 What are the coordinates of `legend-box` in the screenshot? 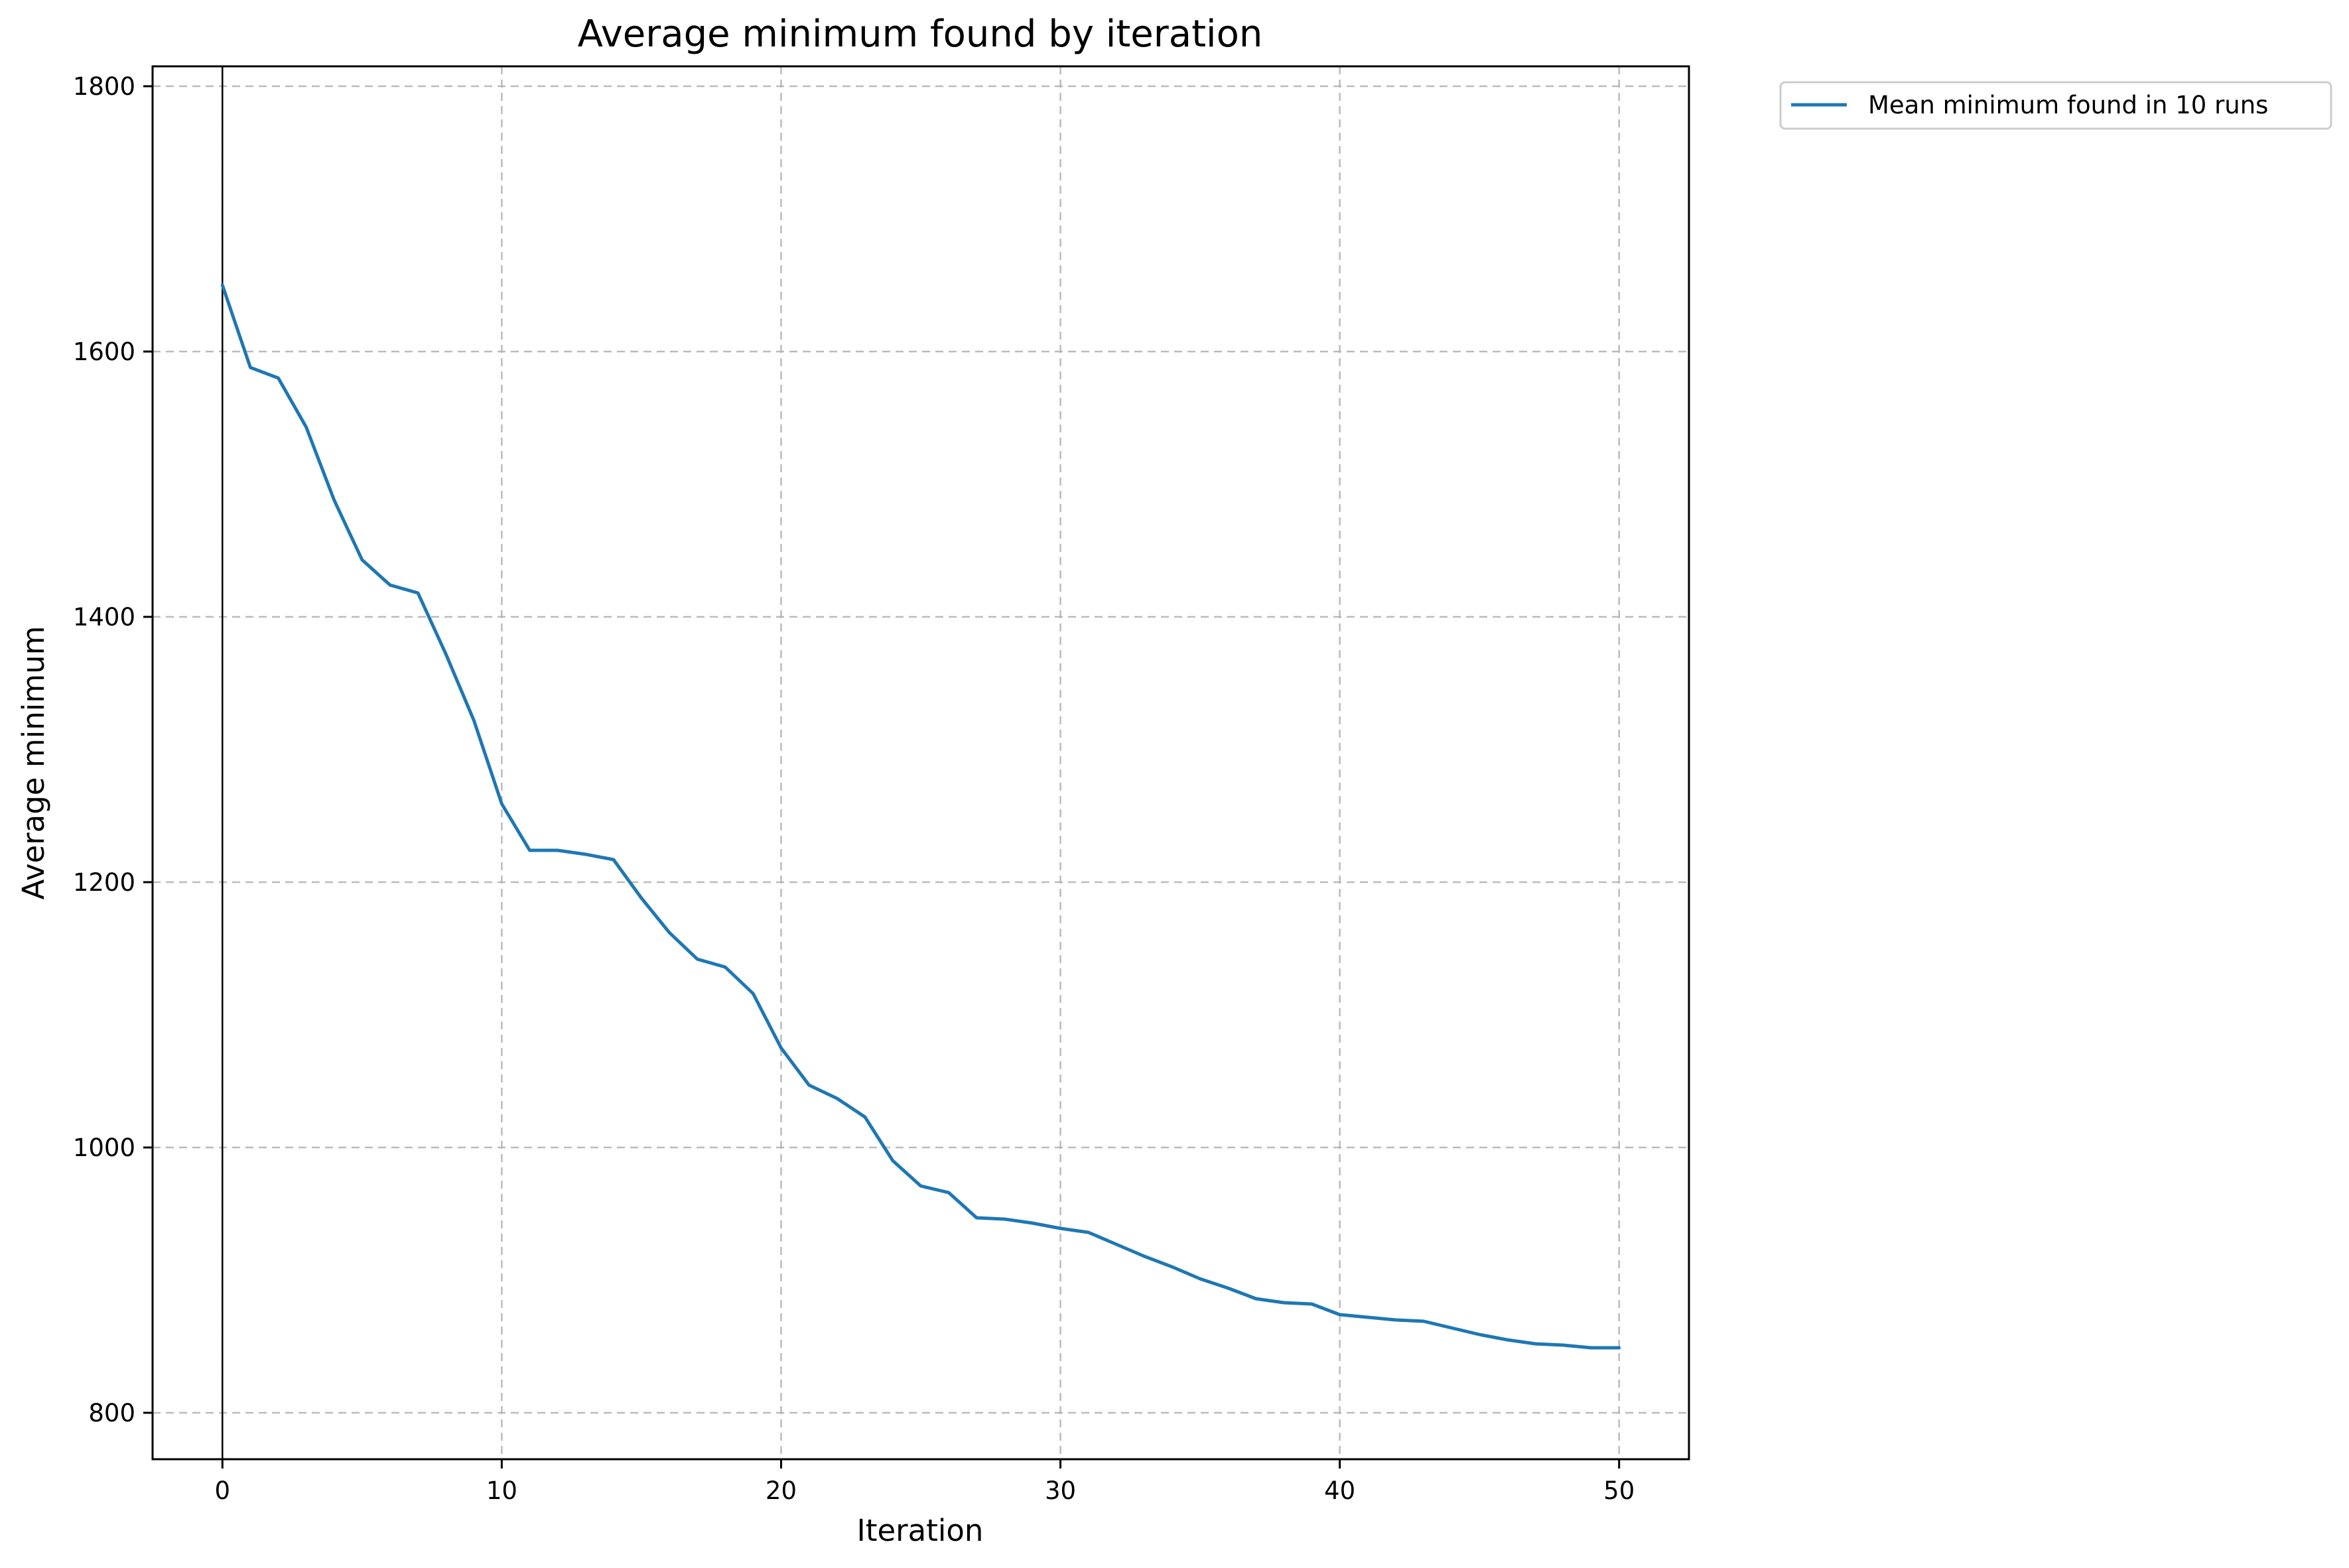 It's located at (2055, 105).